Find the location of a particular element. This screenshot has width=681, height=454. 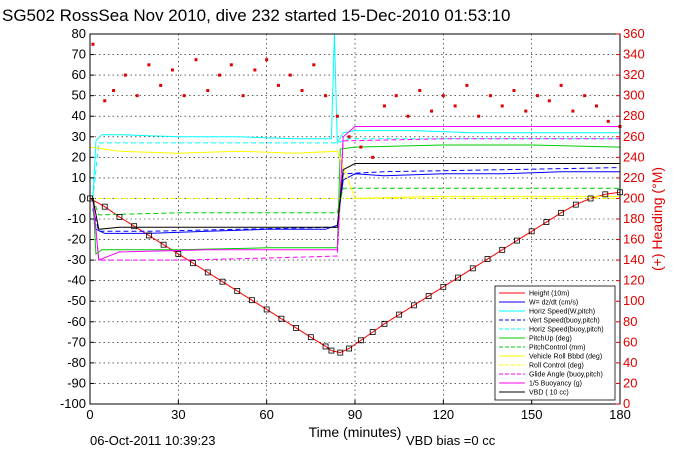

y-tick-label: -40 is located at coordinates (76, 280).